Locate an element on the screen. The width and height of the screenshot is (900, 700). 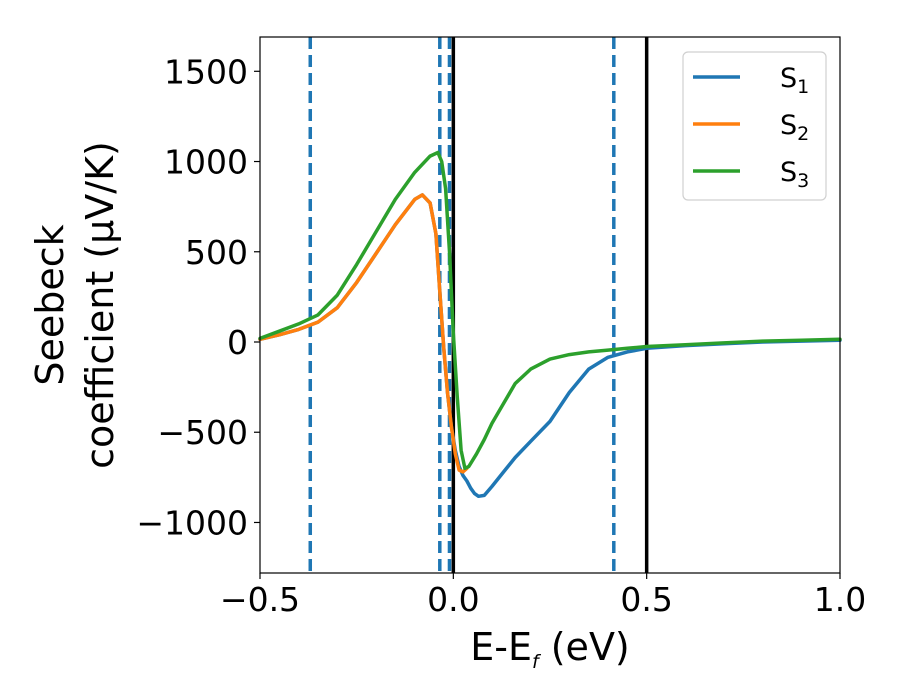
x-axis-label: E-Ef (eV) is located at coordinates (550, 649).